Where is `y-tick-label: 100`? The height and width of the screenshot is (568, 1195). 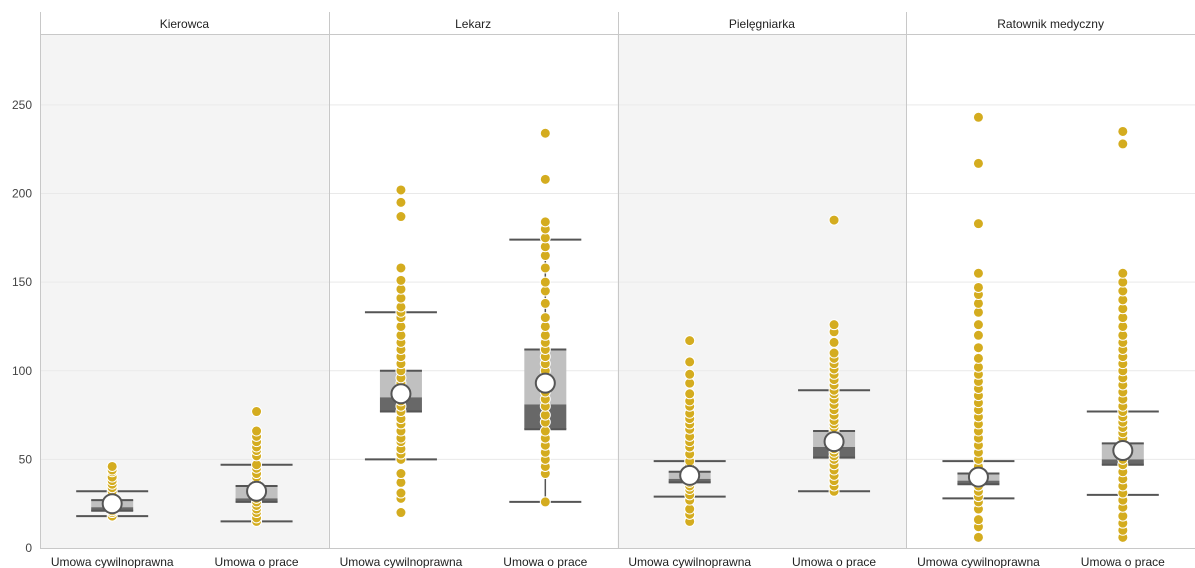
y-tick-label: 100 is located at coordinates (22, 371).